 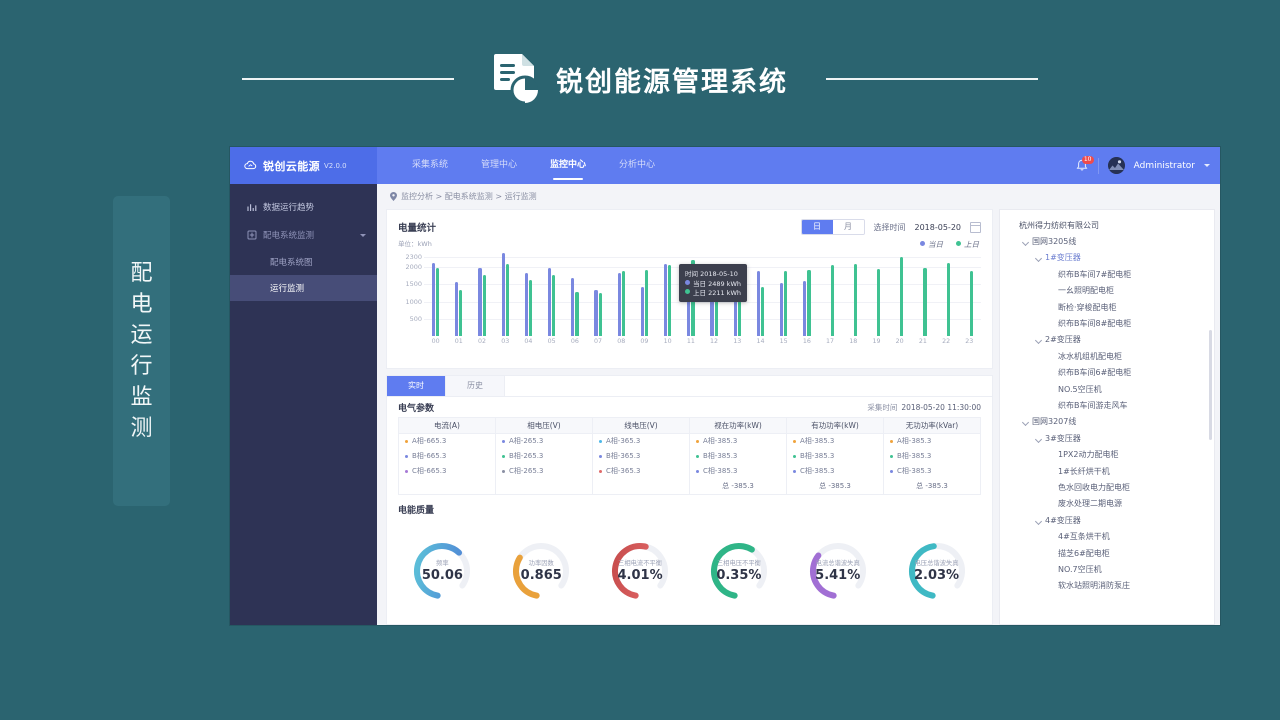 I want to click on gauge-label: 三相电压不平衡, so click(x=738, y=563).